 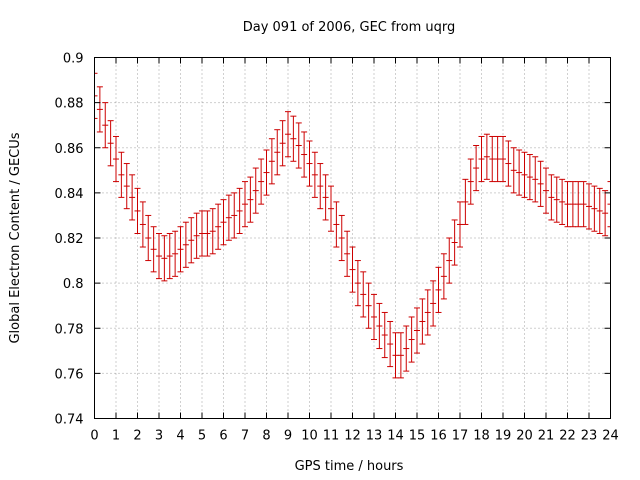 What do you see at coordinates (202, 436) in the screenshot?
I see `x-tick-label: 5` at bounding box center [202, 436].